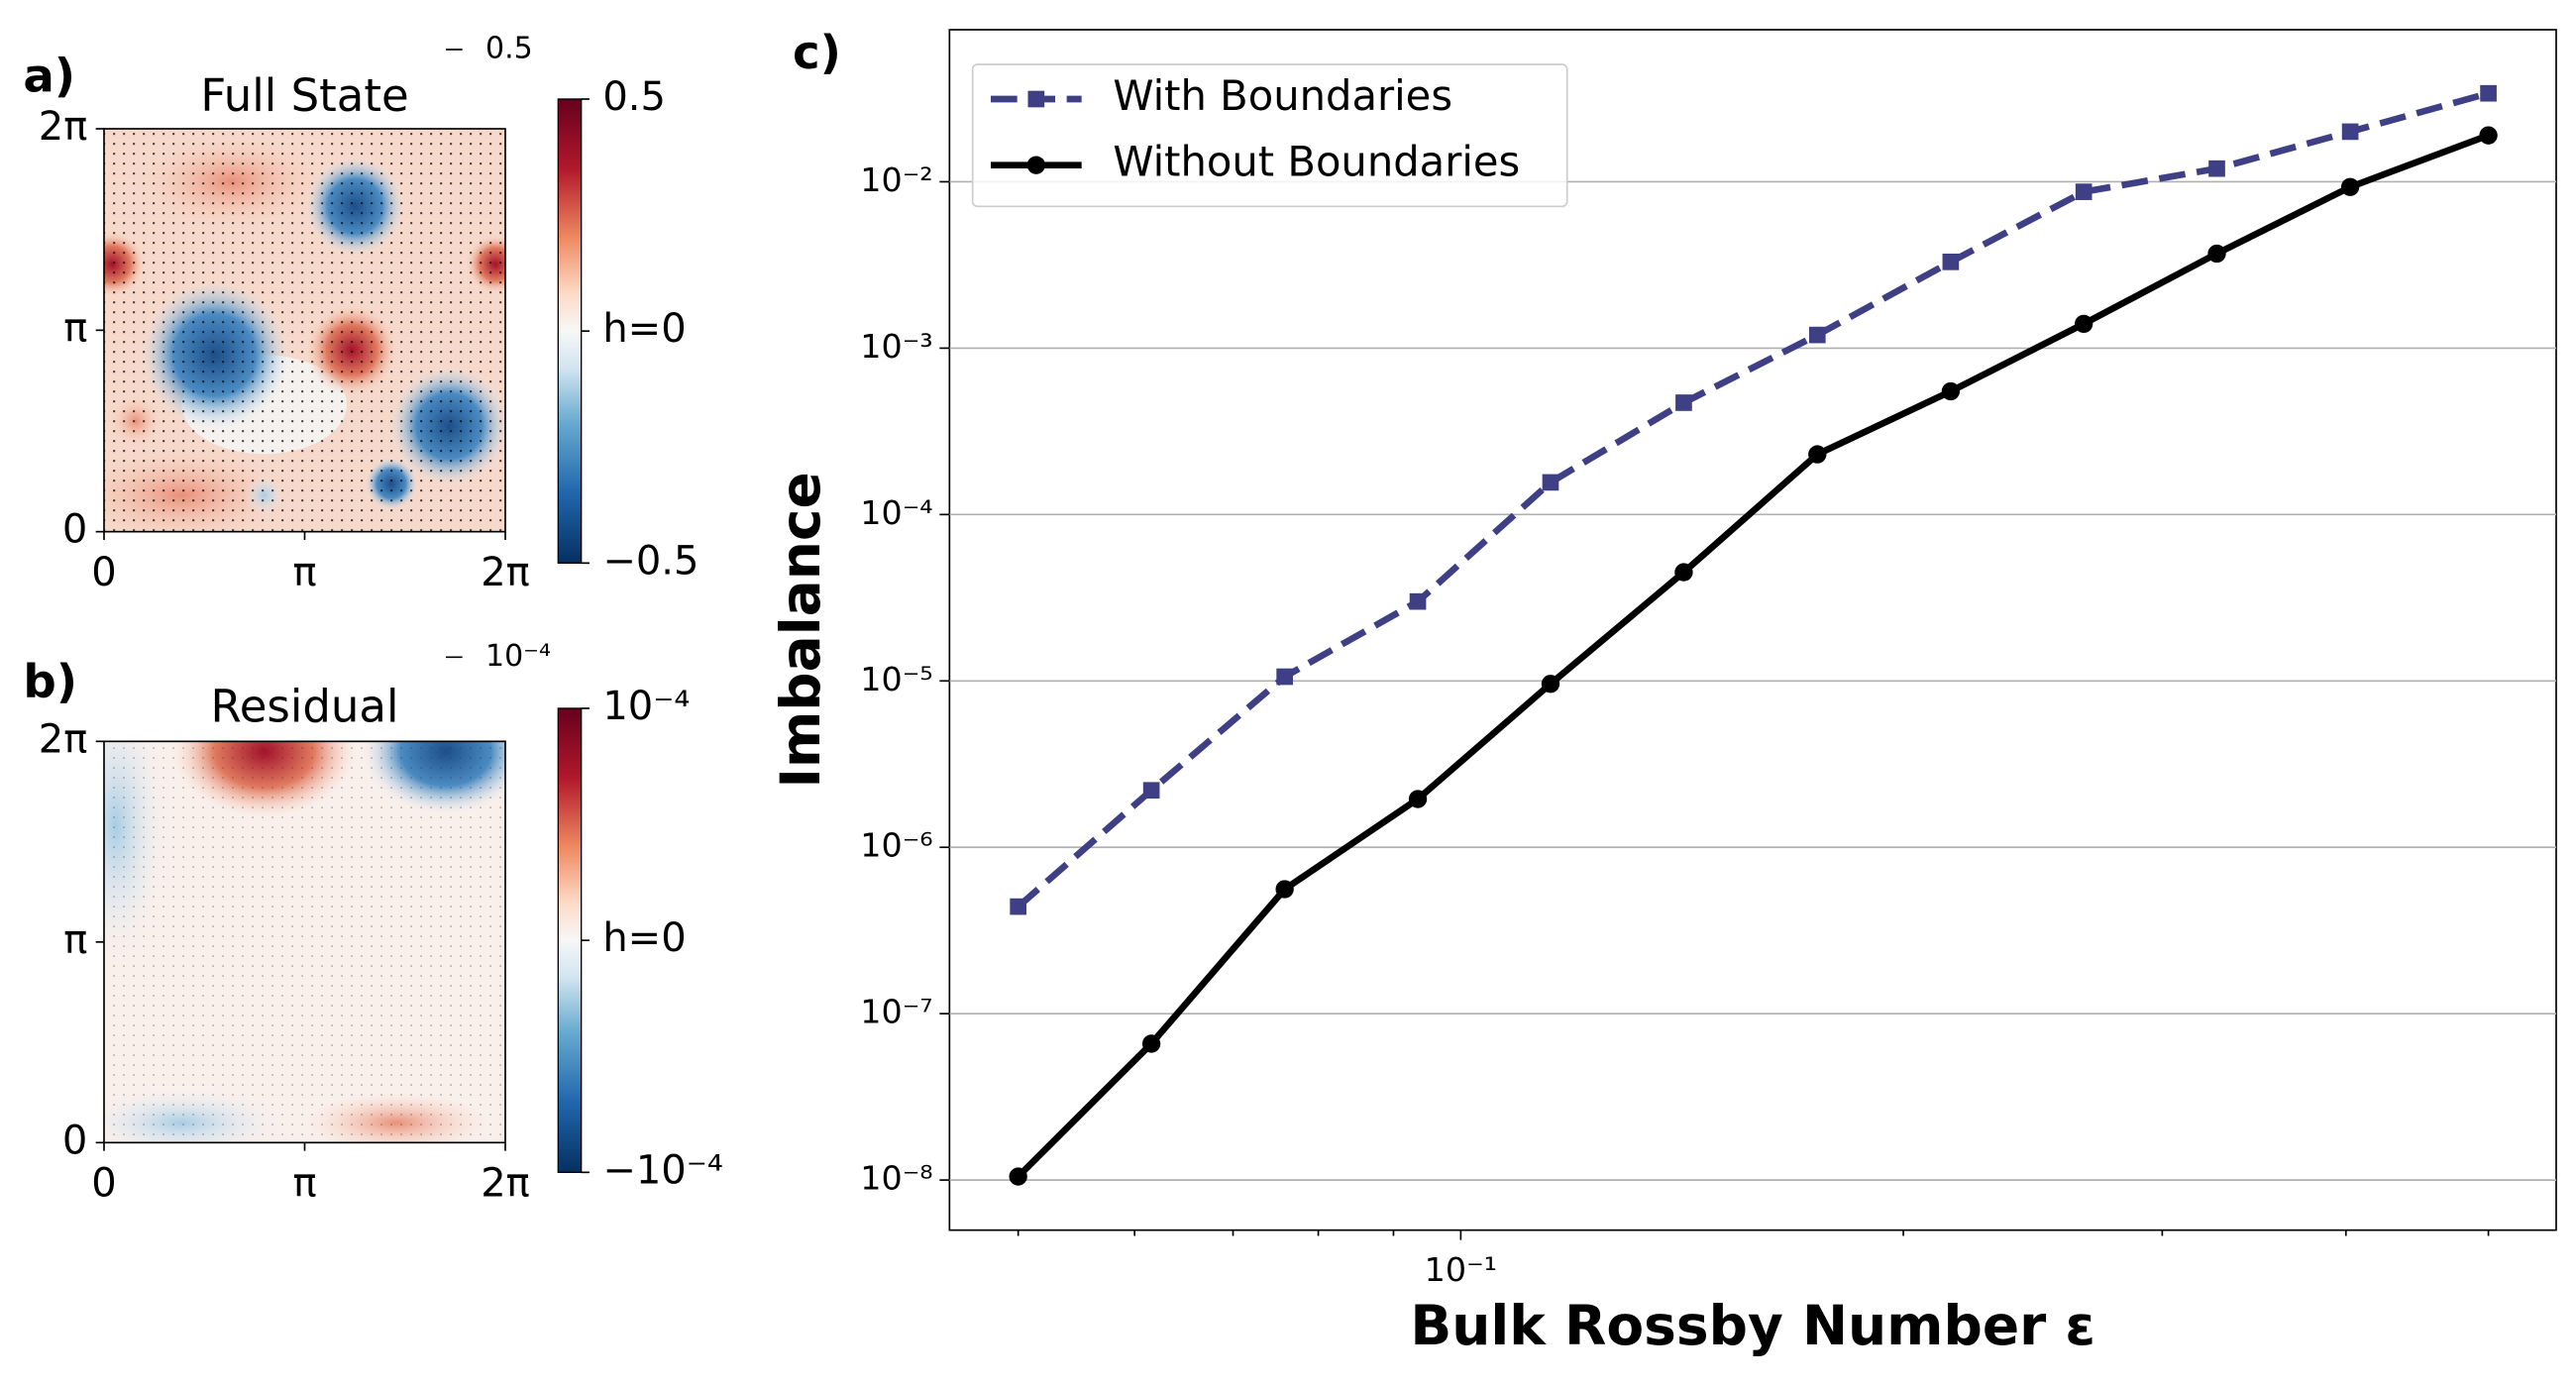 The width and height of the screenshot is (2576, 1387). Describe the element at coordinates (896, 179) in the screenshot. I see `y-tick-label: 10⁻²` at that location.